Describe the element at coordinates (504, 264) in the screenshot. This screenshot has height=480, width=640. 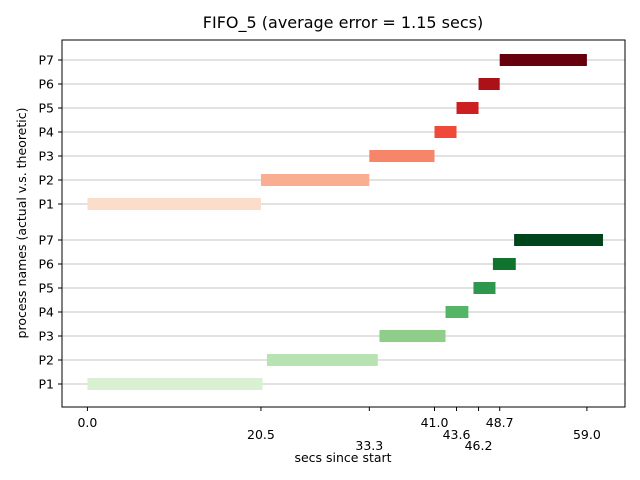
I see `bar-actual-p6` at that location.